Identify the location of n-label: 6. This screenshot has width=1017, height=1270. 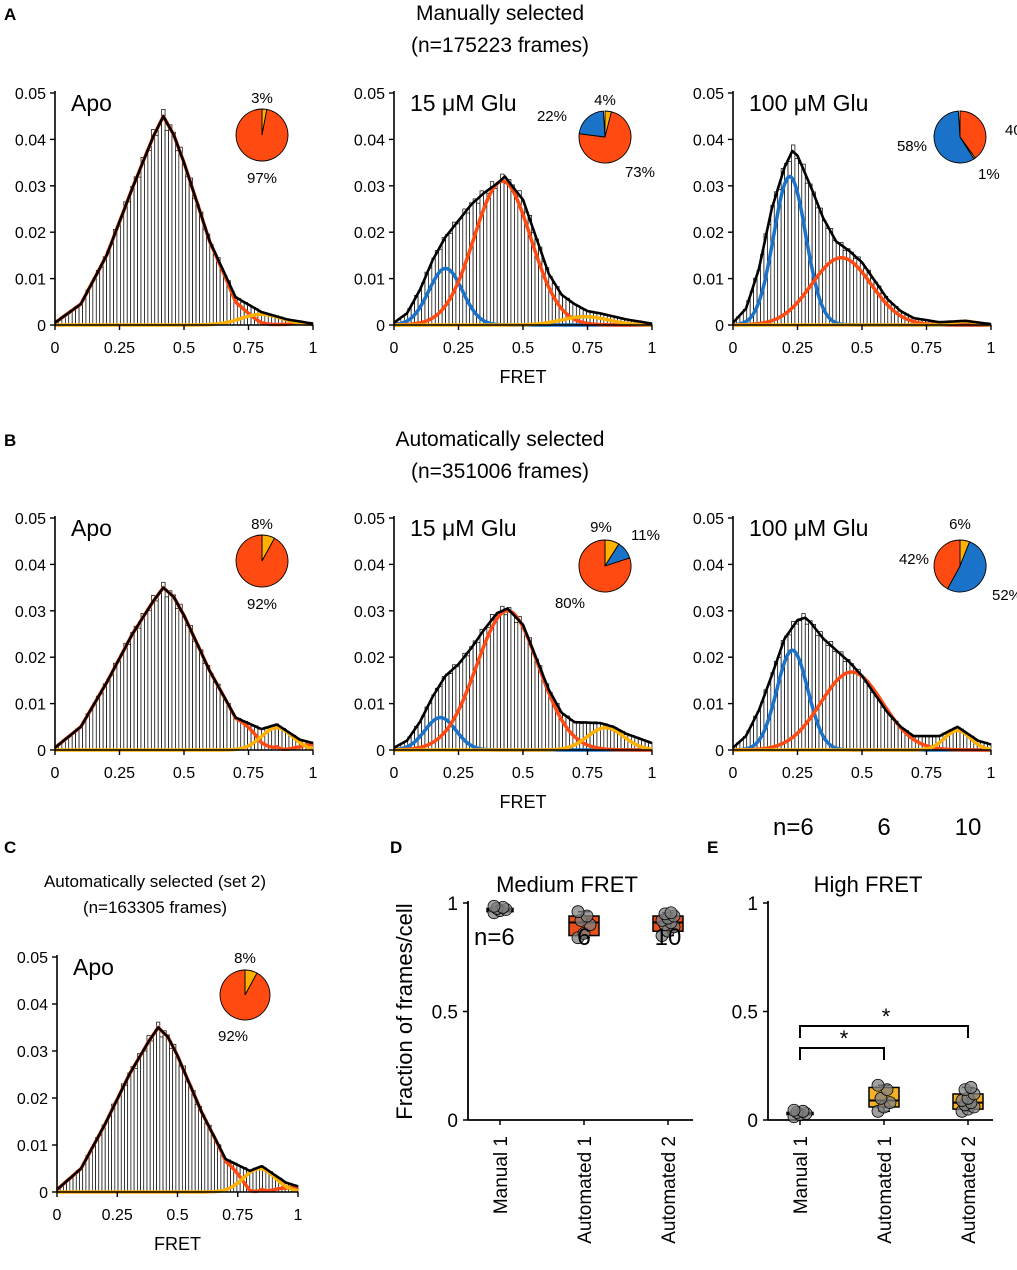
(883, 827).